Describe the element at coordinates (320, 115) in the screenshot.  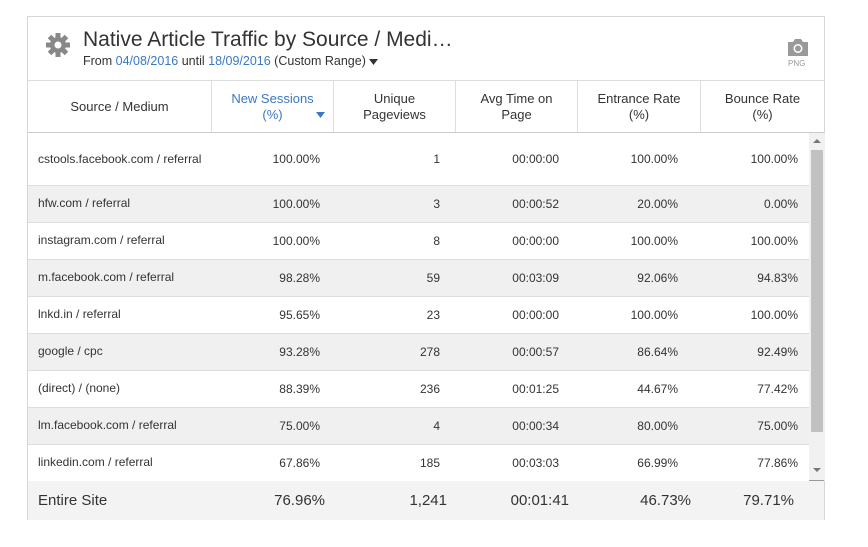
I see `sort-arrow` at that location.